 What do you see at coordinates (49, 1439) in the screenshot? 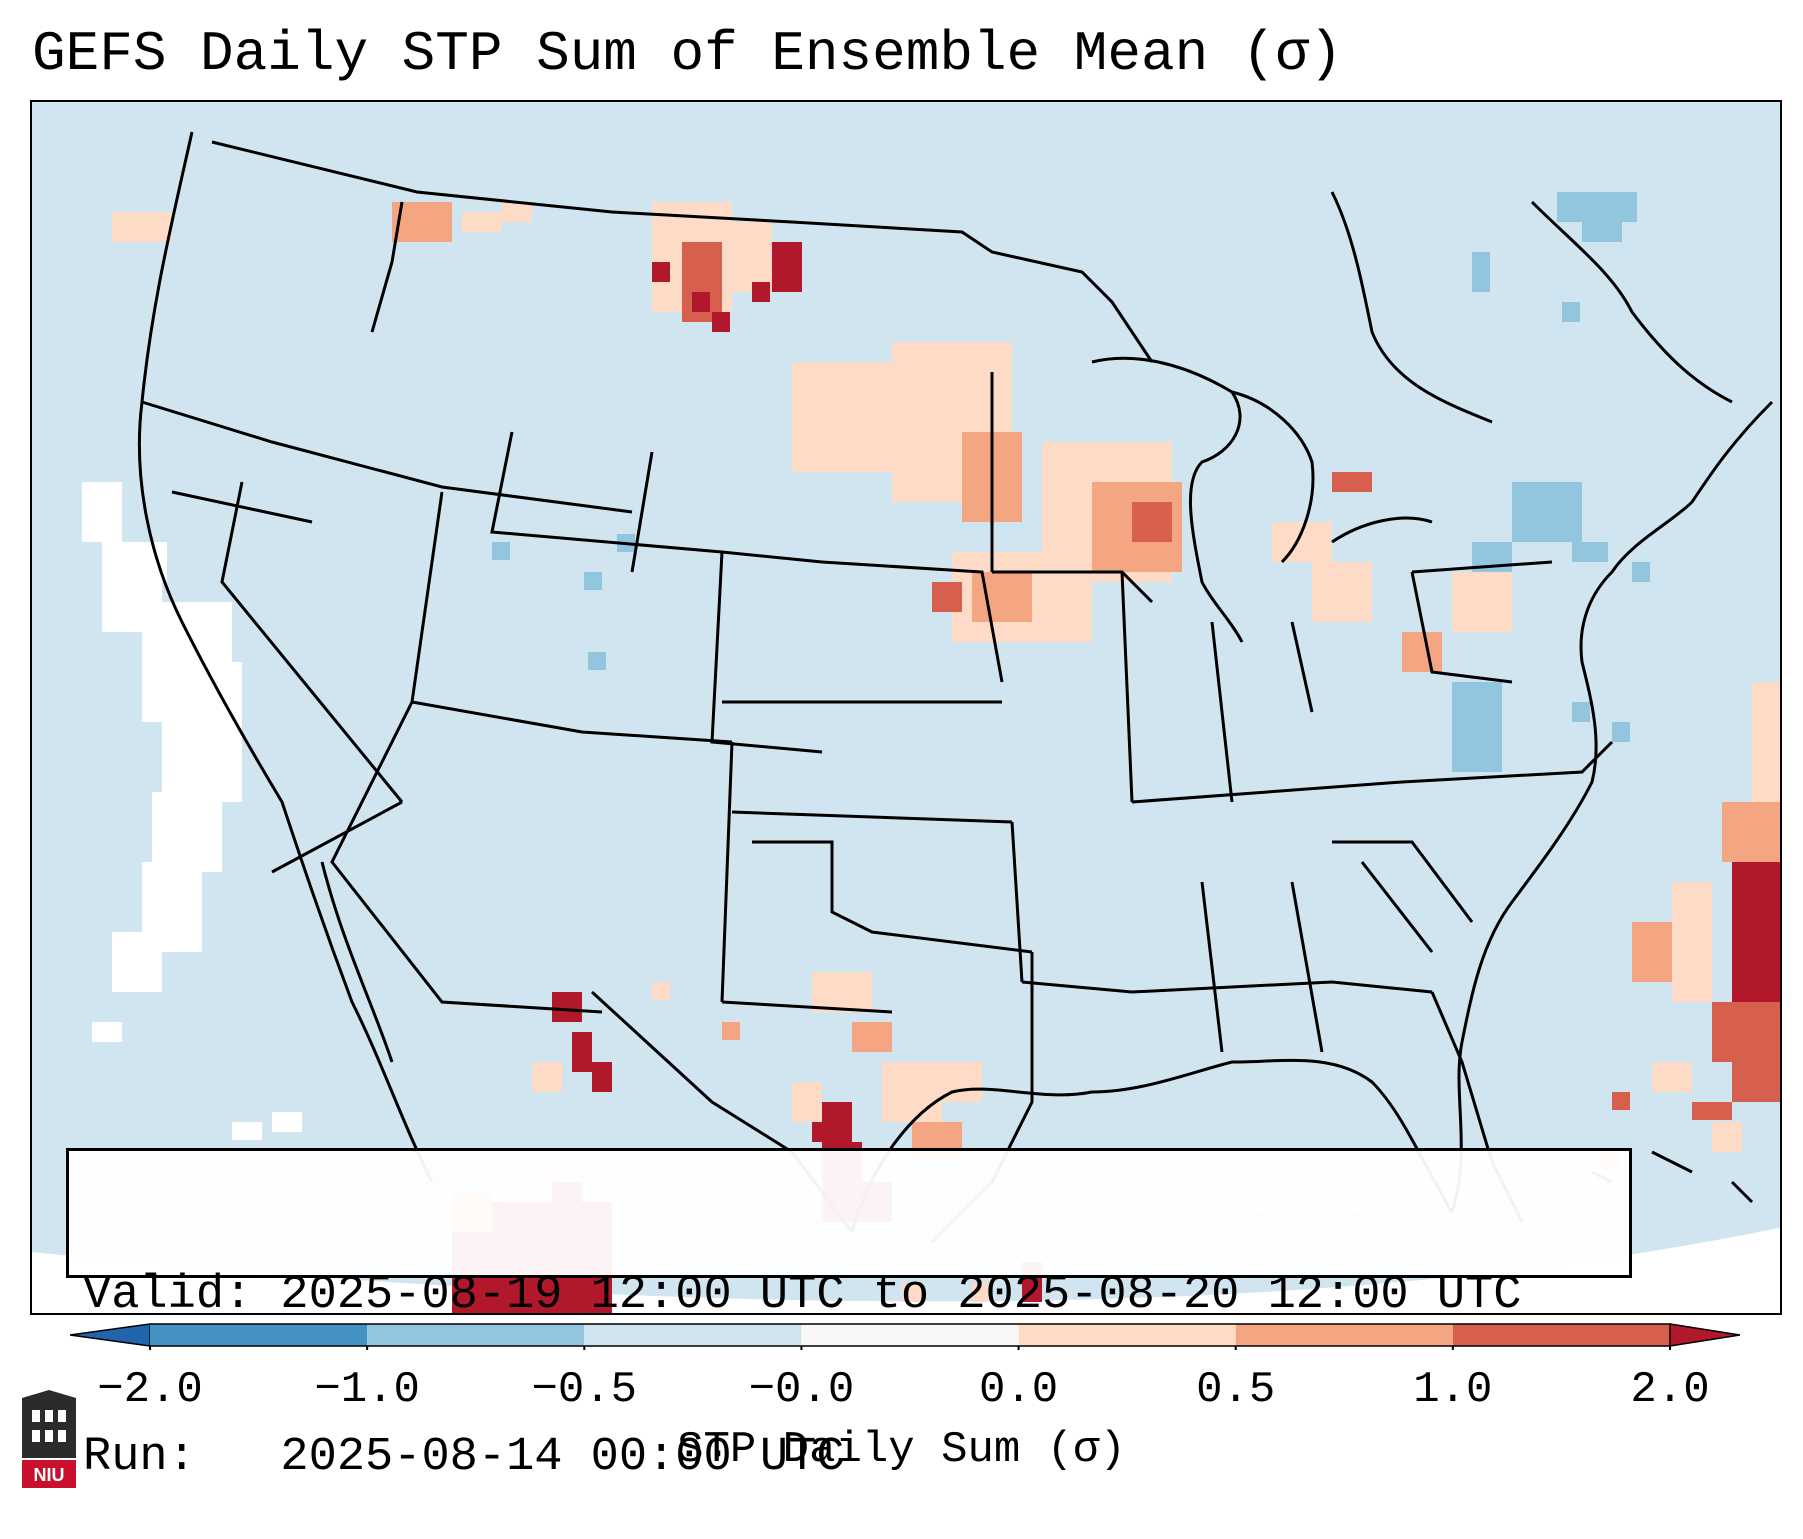
I see `niu-logo: NIU` at bounding box center [49, 1439].